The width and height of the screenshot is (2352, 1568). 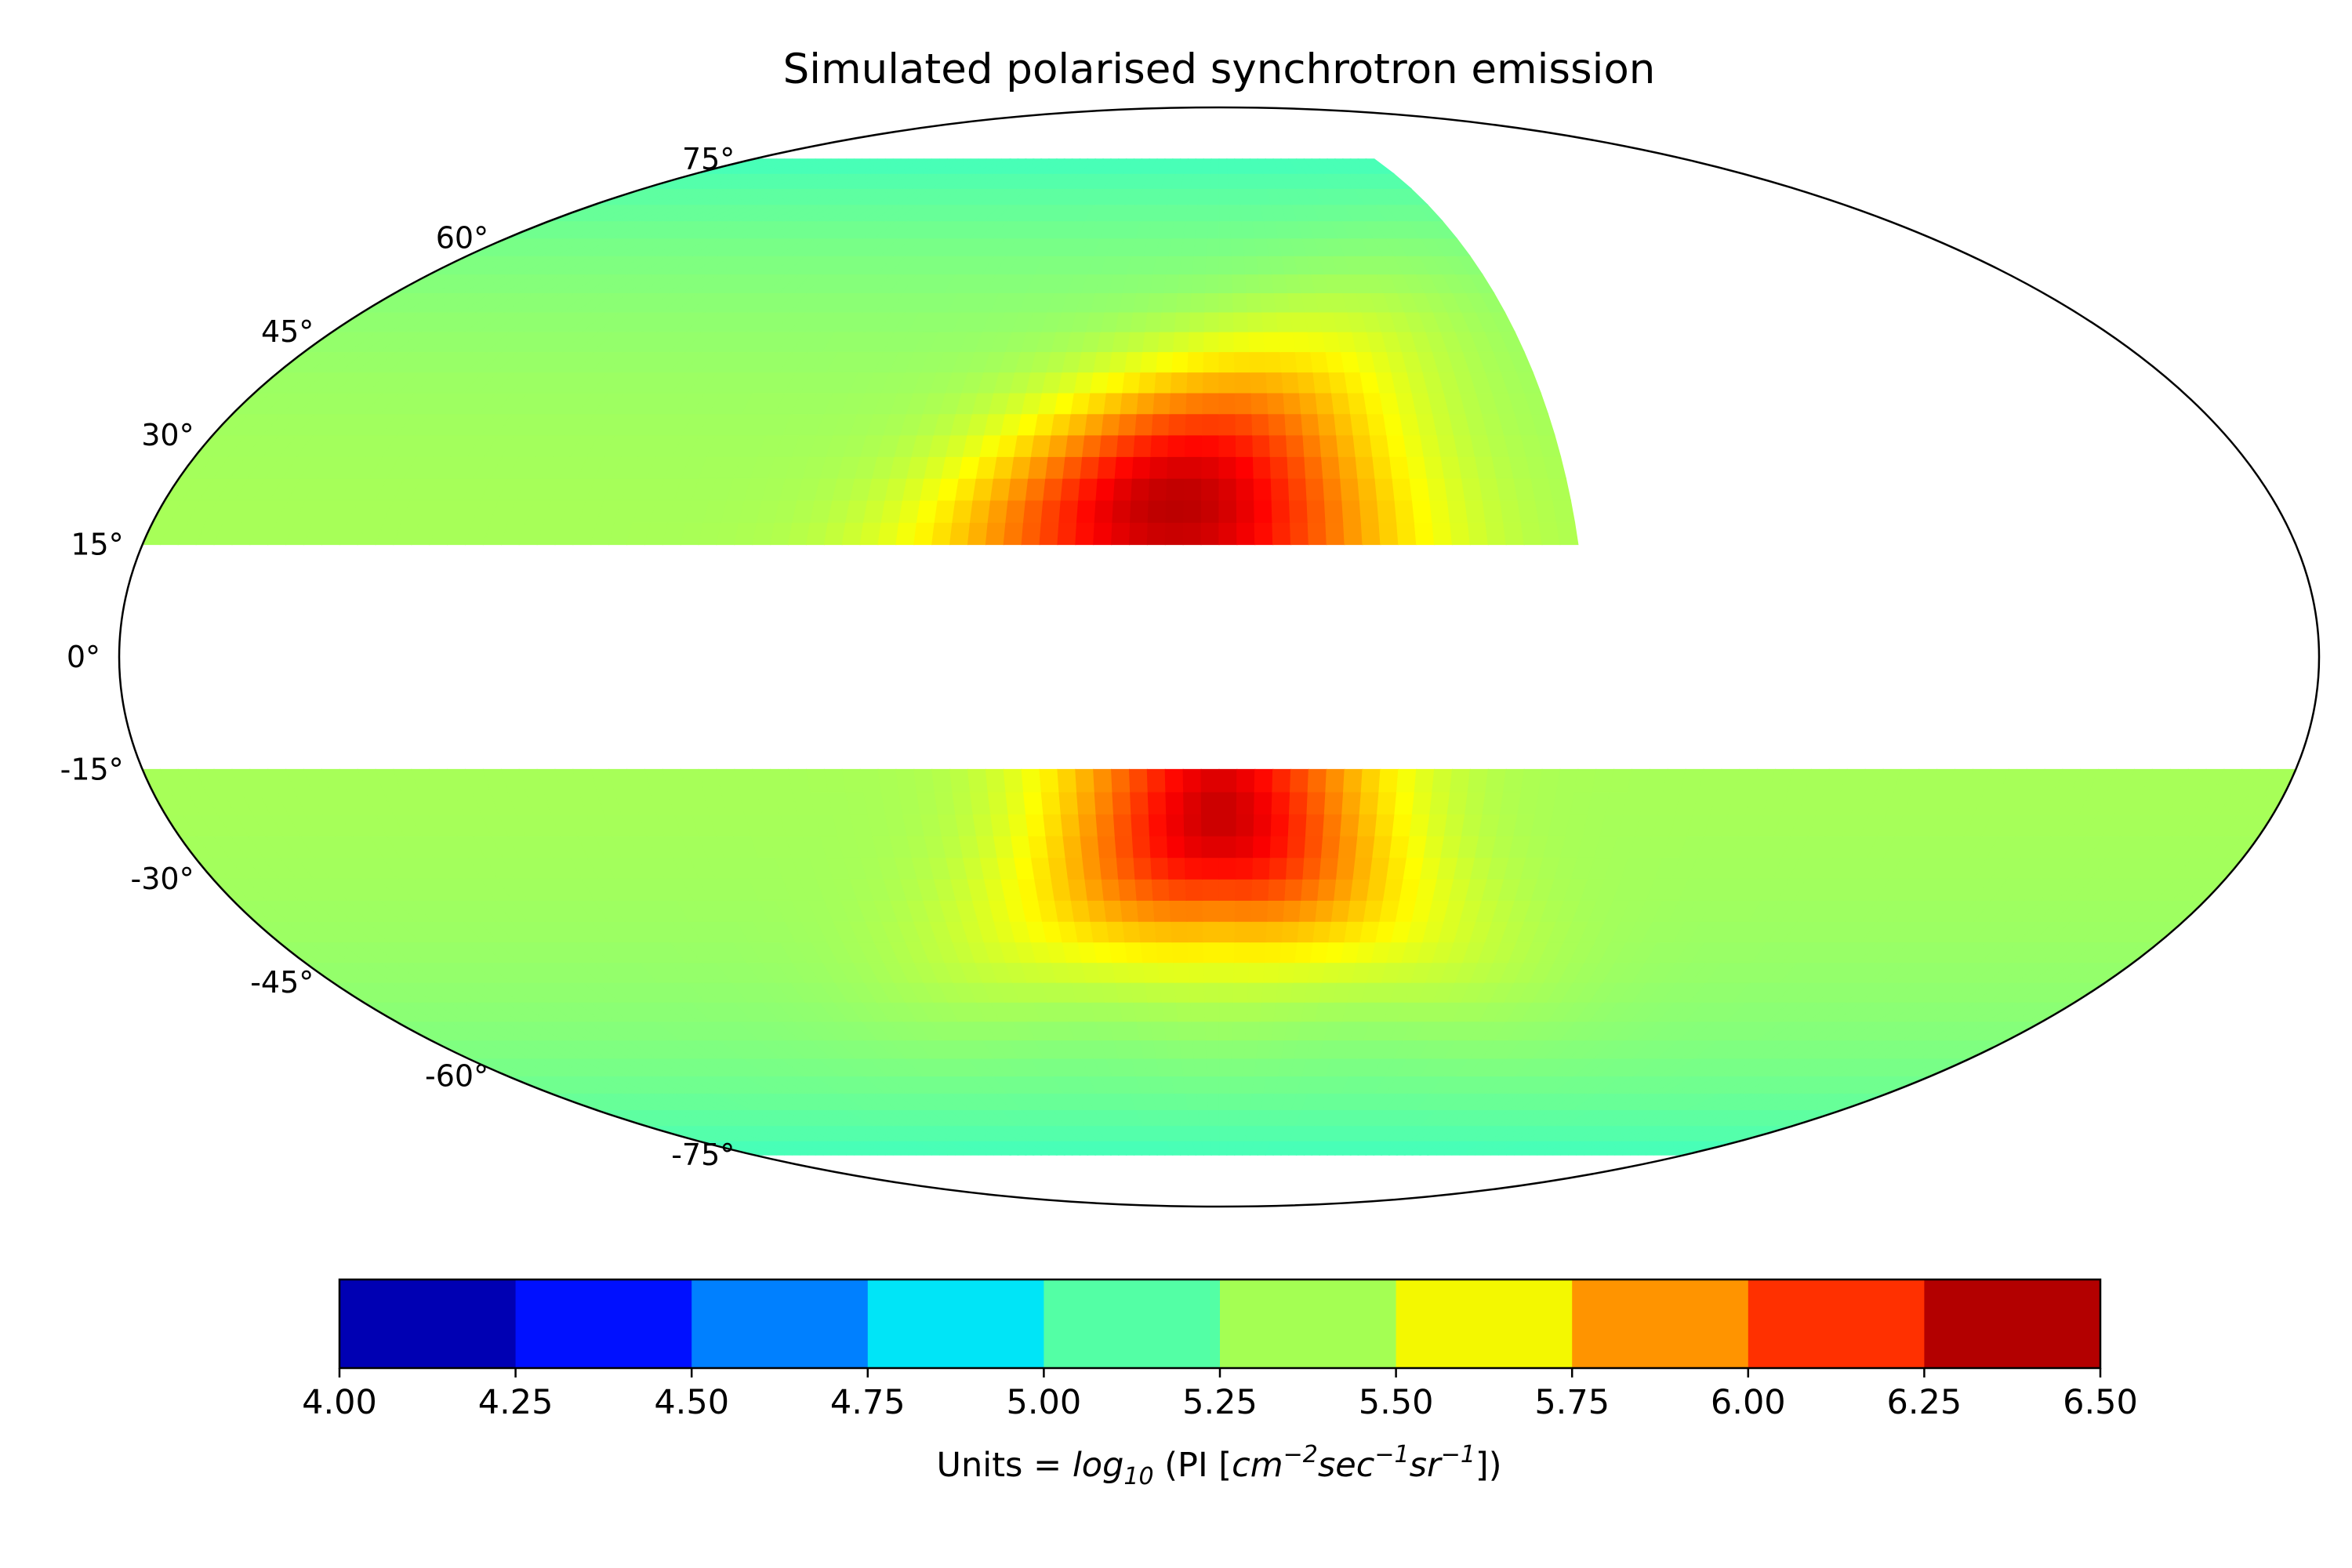 I want to click on latitude-tick-label: -15°, so click(x=92, y=770).